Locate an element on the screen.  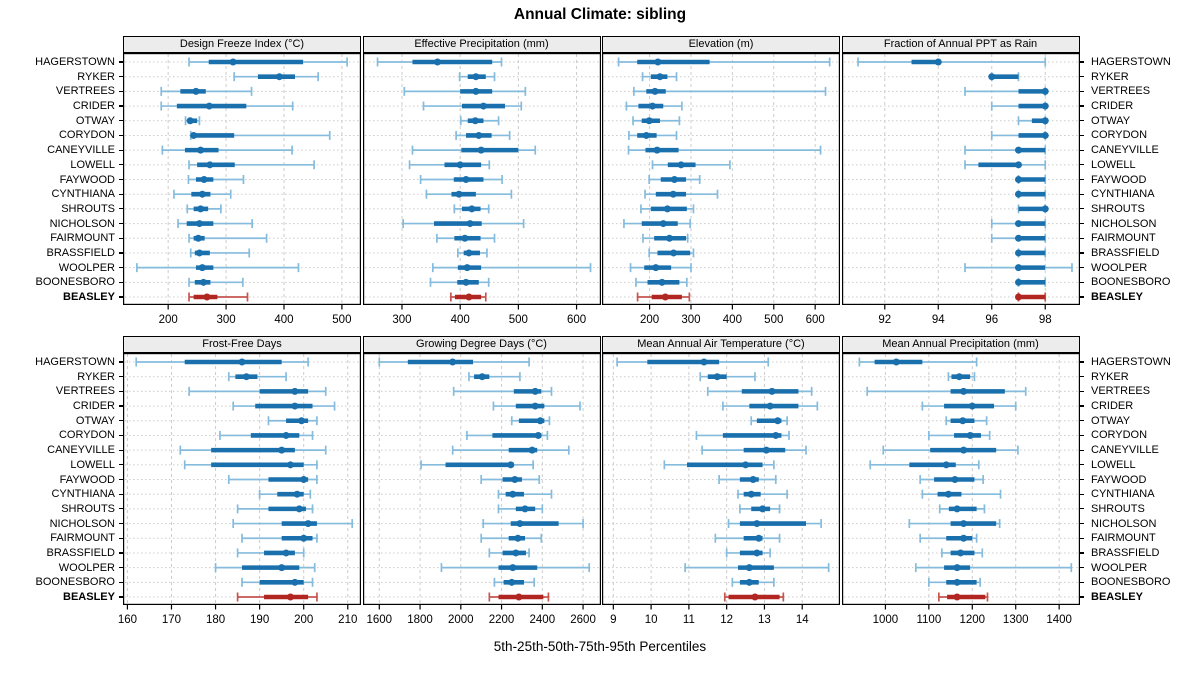
station-label-left: NICHOLSON is located at coordinates (82, 223).